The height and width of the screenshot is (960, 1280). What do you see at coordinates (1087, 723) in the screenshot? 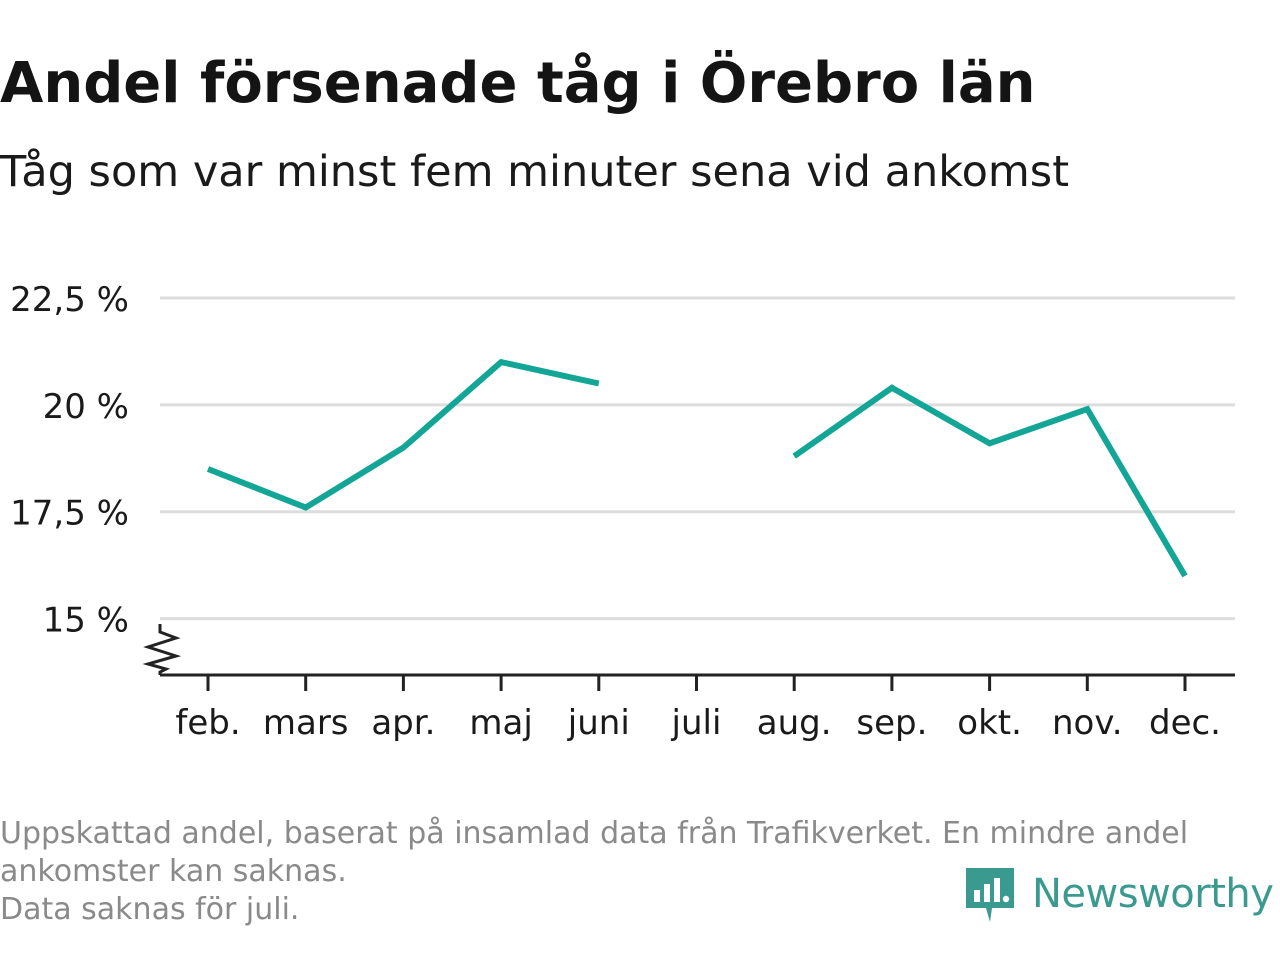
I see `x-tick-label: nov.` at bounding box center [1087, 723].